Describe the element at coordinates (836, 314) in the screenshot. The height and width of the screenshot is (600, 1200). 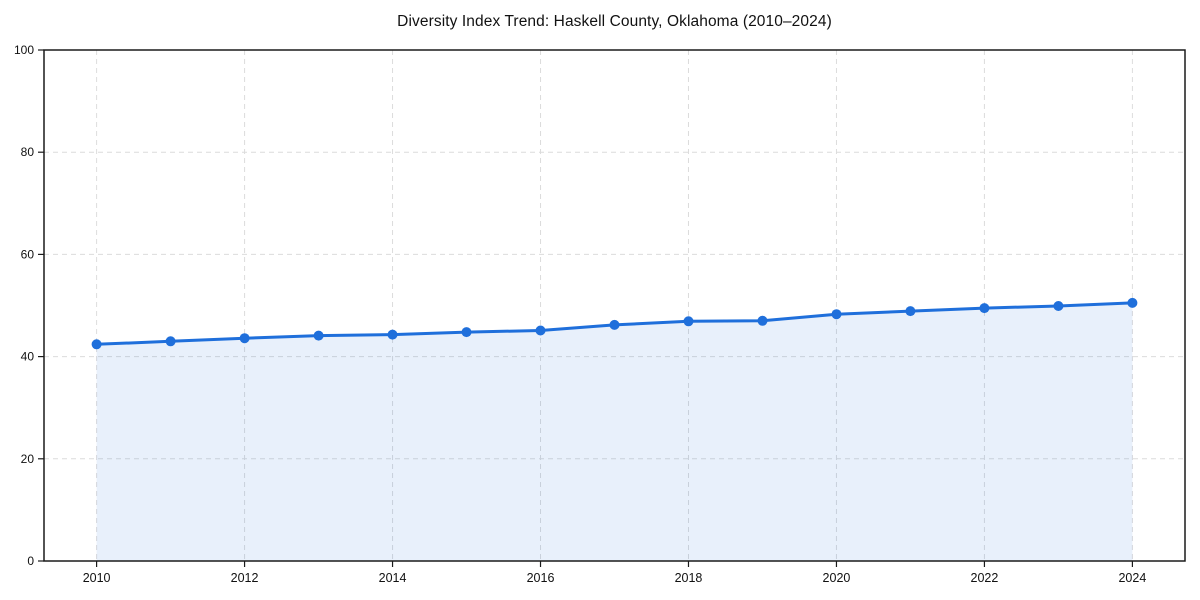
I see `data-point-2020` at that location.